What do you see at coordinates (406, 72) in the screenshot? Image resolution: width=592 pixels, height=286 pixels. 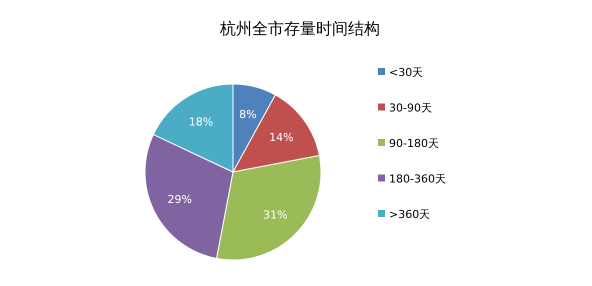 I see `legend-label: <30天` at bounding box center [406, 72].